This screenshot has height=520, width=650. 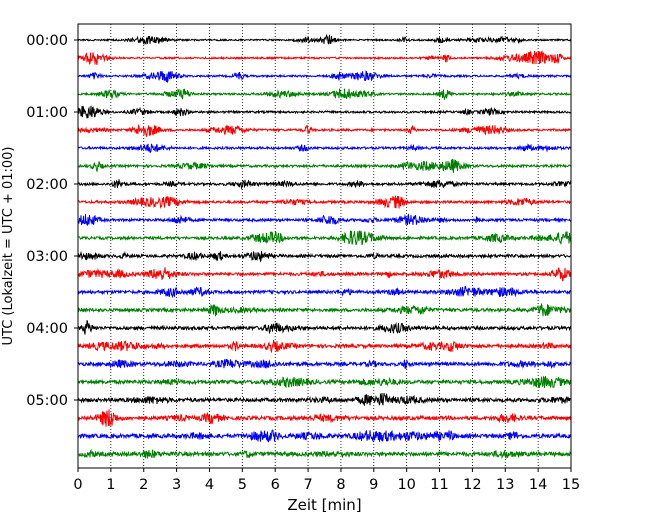 What do you see at coordinates (47, 257) in the screenshot?
I see `y-tick-label: 03:00` at bounding box center [47, 257].